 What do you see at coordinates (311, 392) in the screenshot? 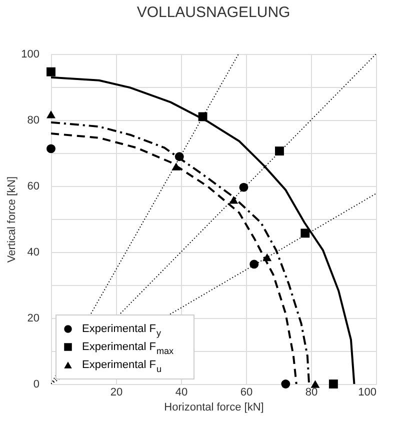
I see `x-tick-label: 80` at bounding box center [311, 392].